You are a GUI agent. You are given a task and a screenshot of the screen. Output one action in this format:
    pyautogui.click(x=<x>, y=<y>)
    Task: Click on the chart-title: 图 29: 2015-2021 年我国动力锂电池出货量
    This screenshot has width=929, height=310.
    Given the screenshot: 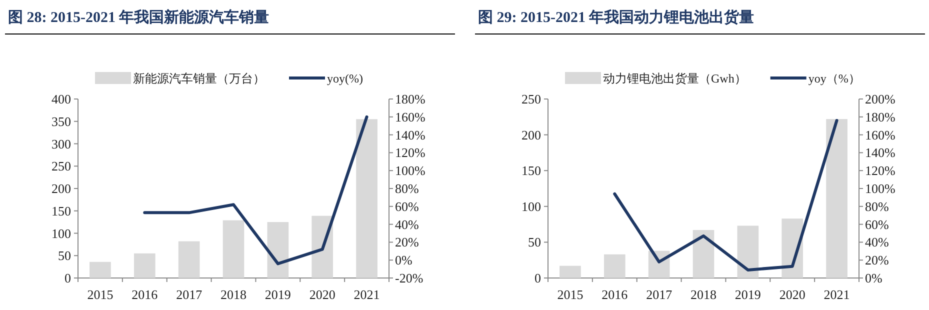 What is the action you would take?
    pyautogui.click(x=616, y=17)
    